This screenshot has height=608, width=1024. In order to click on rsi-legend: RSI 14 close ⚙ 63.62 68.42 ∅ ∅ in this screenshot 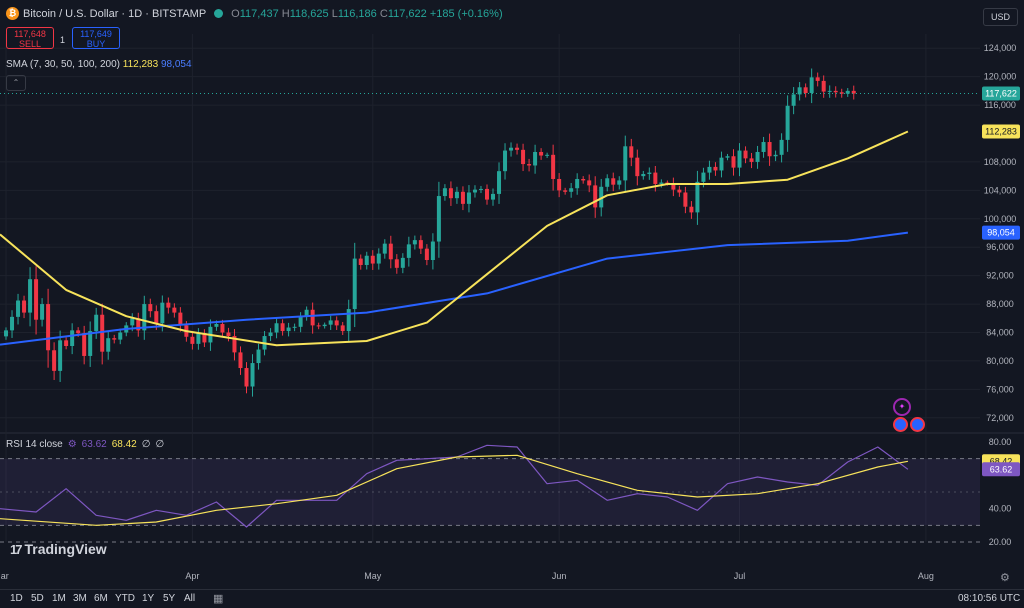, I will do `click(85, 444)`.